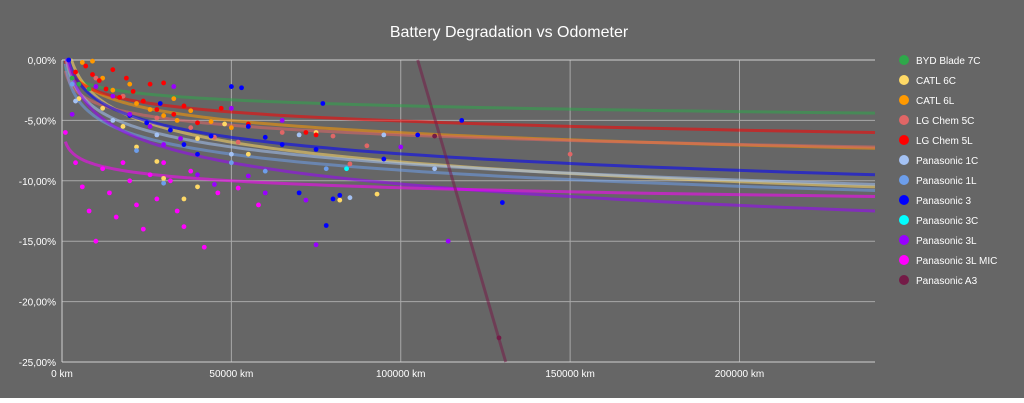 Image resolution: width=1024 pixels, height=403 pixels. Describe the element at coordinates (569, 374) in the screenshot. I see `x-tick-label: 150000 km` at that location.